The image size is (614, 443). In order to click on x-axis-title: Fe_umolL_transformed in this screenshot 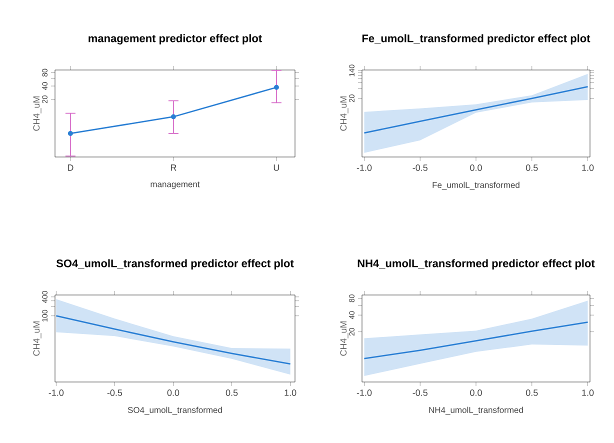, I will do `click(476, 186)`.